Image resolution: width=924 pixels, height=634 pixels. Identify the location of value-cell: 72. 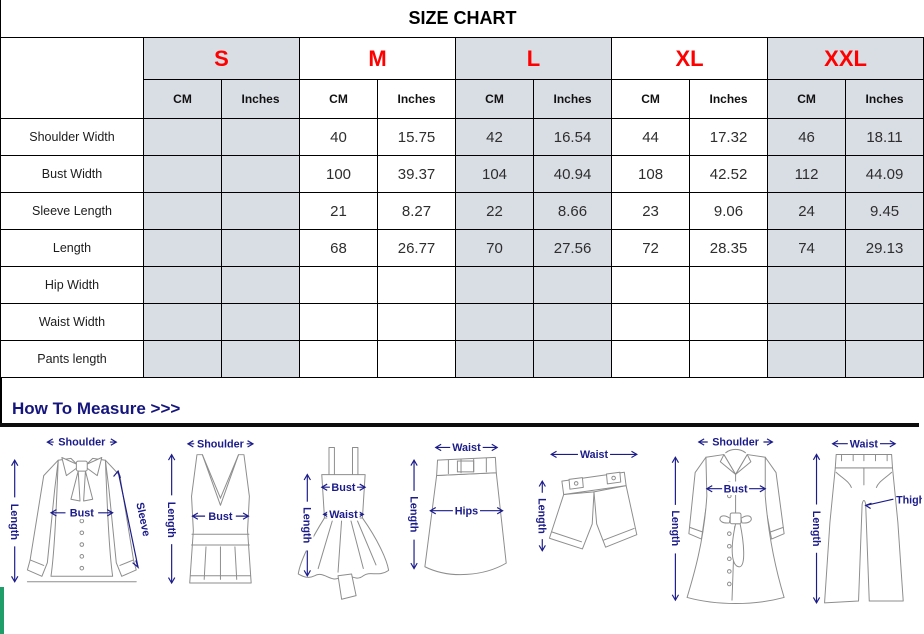
(651, 248).